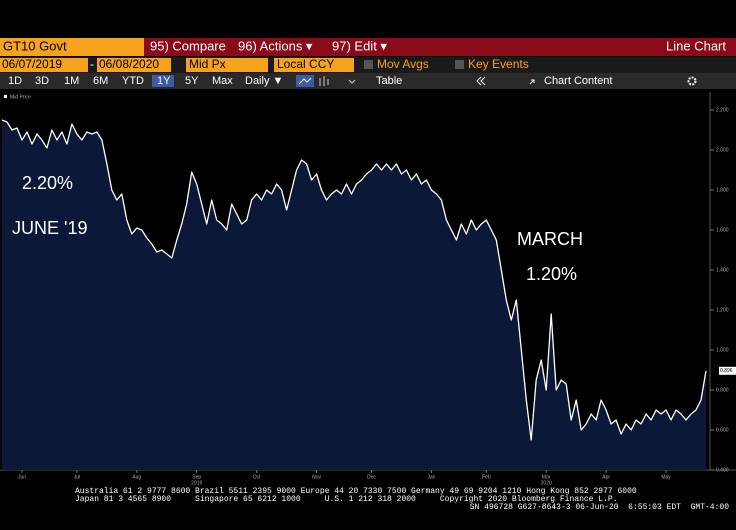 Image resolution: width=736 pixels, height=530 pixels. Describe the element at coordinates (196, 483) in the screenshot. I see `x-year-label: 2019` at that location.